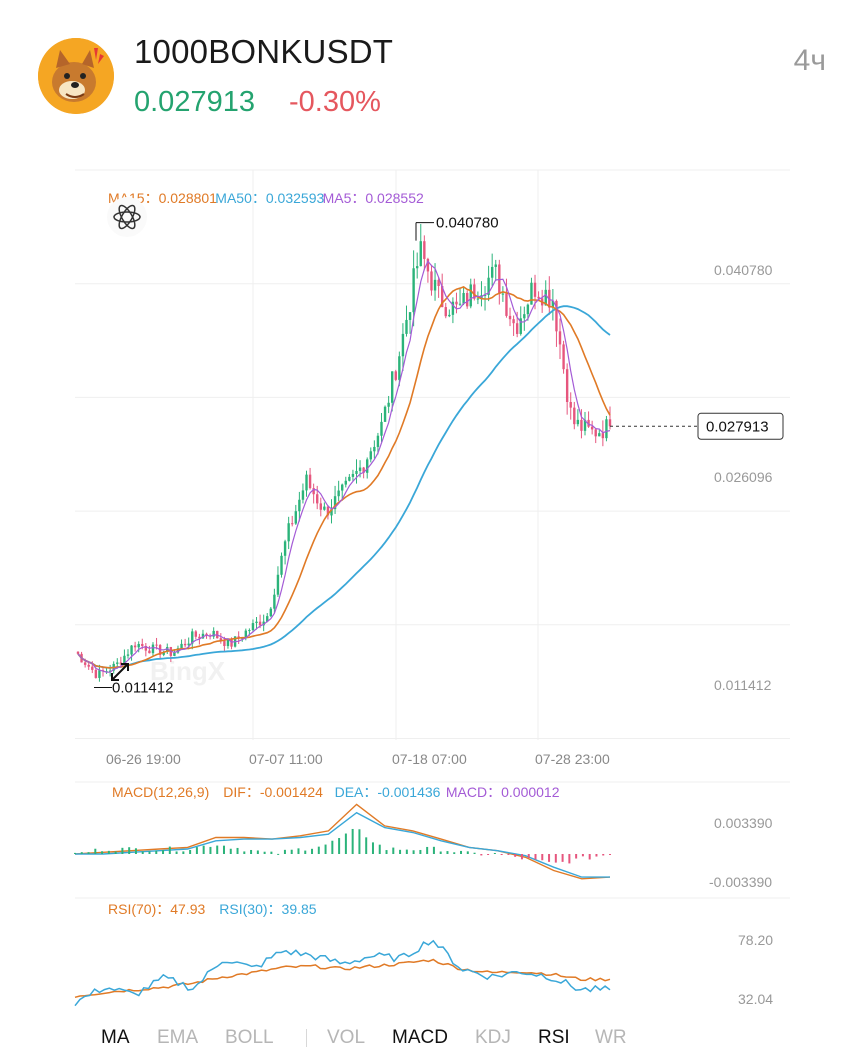 Image resolution: width=864 pixels, height=1063 pixels. I want to click on expand-arrow-shaft, so click(120, 672).